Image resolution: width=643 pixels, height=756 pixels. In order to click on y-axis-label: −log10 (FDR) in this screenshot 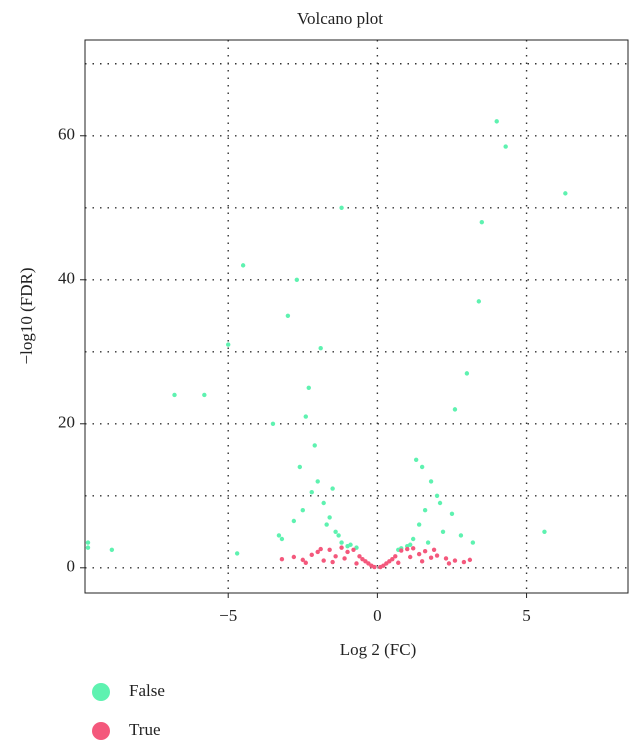, I will do `click(26, 316)`.